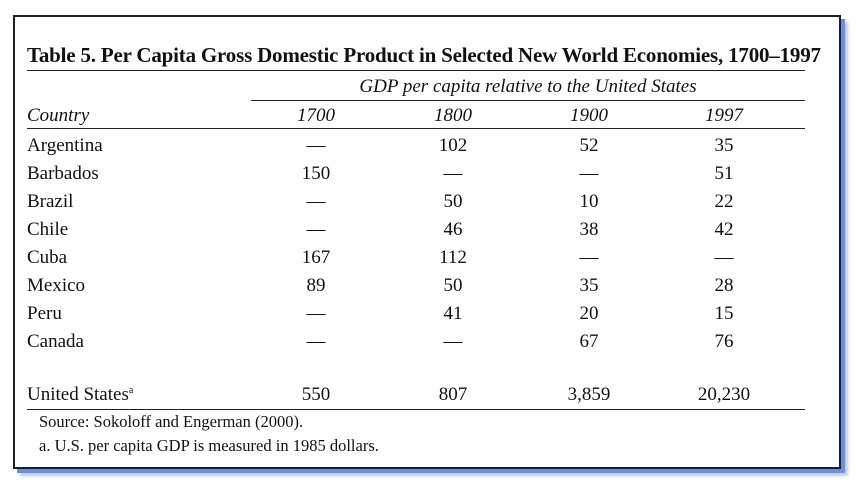 Image resolution: width=860 pixels, height=485 pixels. I want to click on us-country-label: United States, so click(78, 394).